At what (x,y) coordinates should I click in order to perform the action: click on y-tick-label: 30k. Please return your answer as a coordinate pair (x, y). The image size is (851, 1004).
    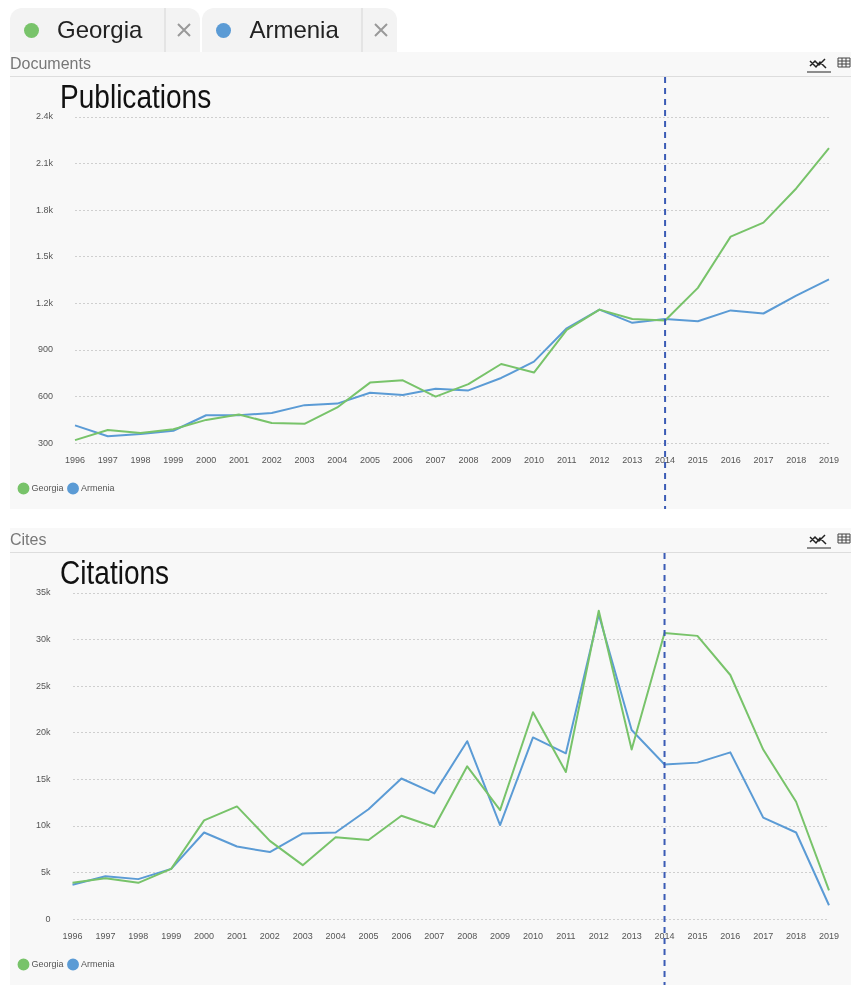
    Looking at the image, I should click on (44, 639).